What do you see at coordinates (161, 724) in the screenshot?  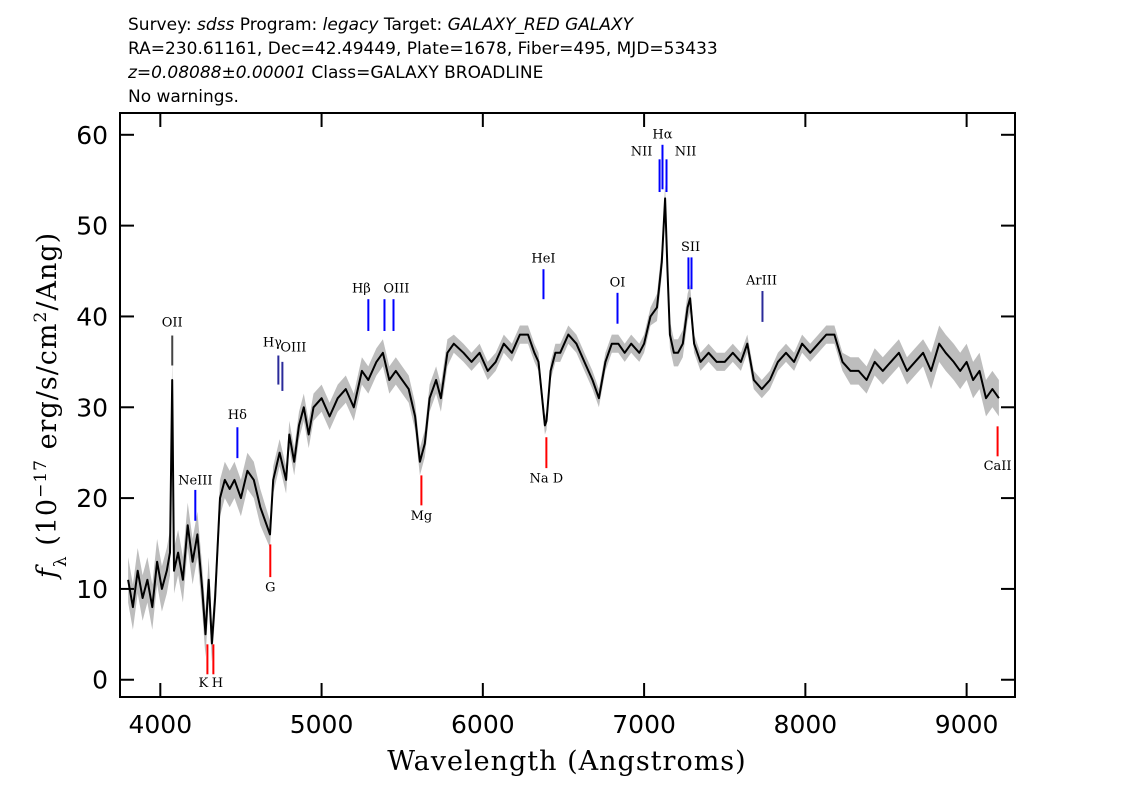 I see `x-tick-label: 4000` at bounding box center [161, 724].